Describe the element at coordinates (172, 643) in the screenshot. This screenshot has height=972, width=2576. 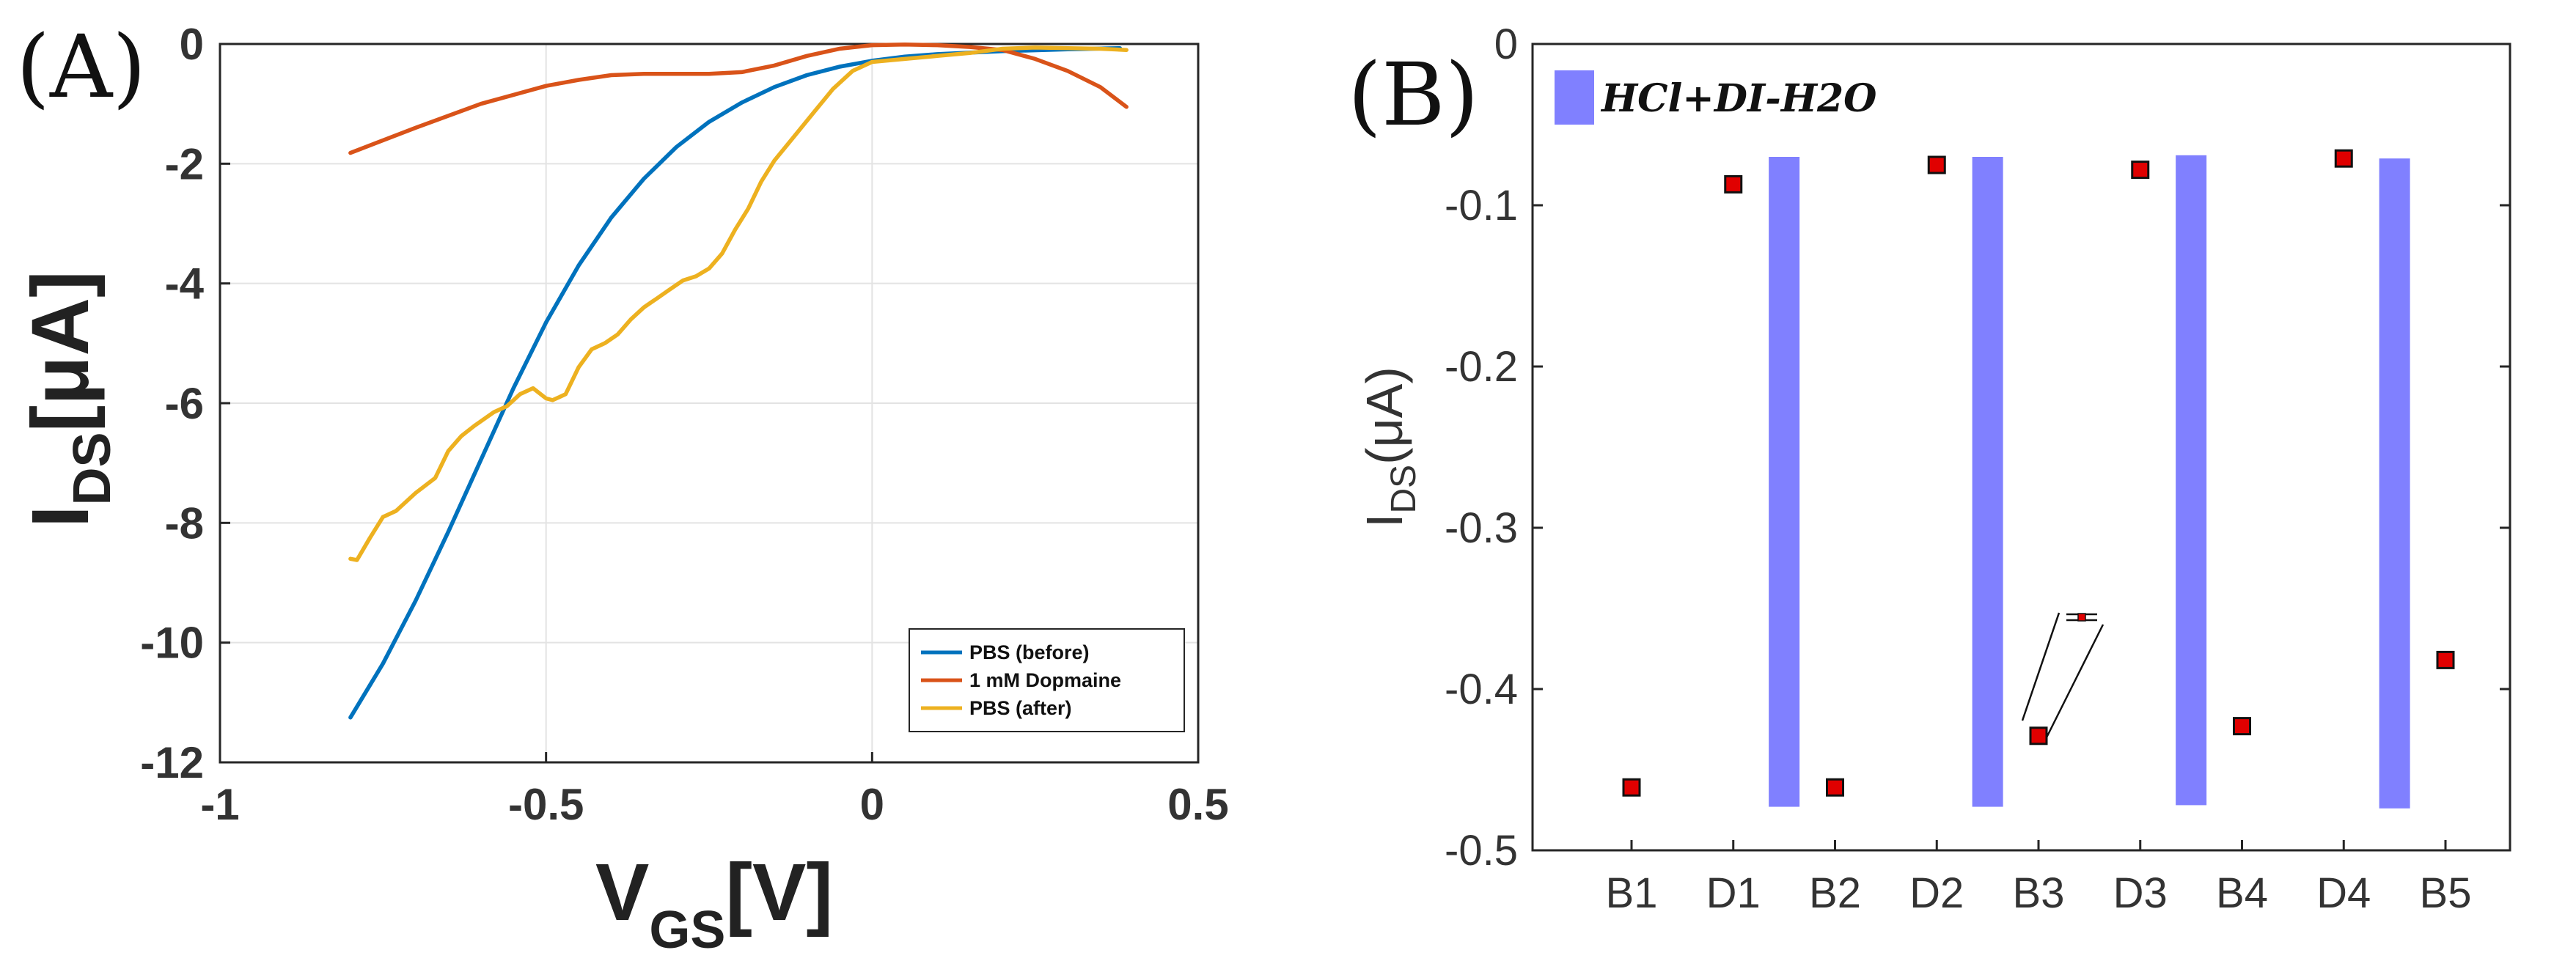
I see `y-tick-label: -10` at that location.